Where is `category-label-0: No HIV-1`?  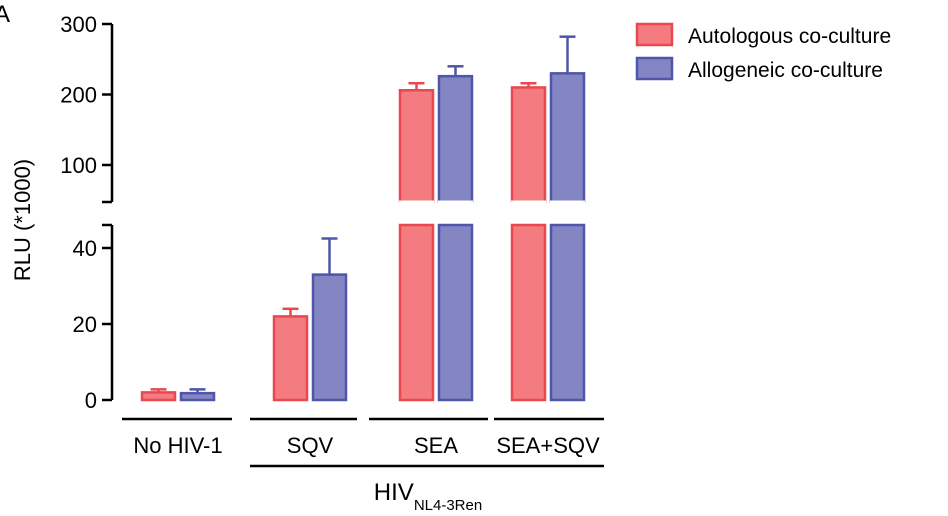
category-label-0: No HIV-1 is located at coordinates (177, 445).